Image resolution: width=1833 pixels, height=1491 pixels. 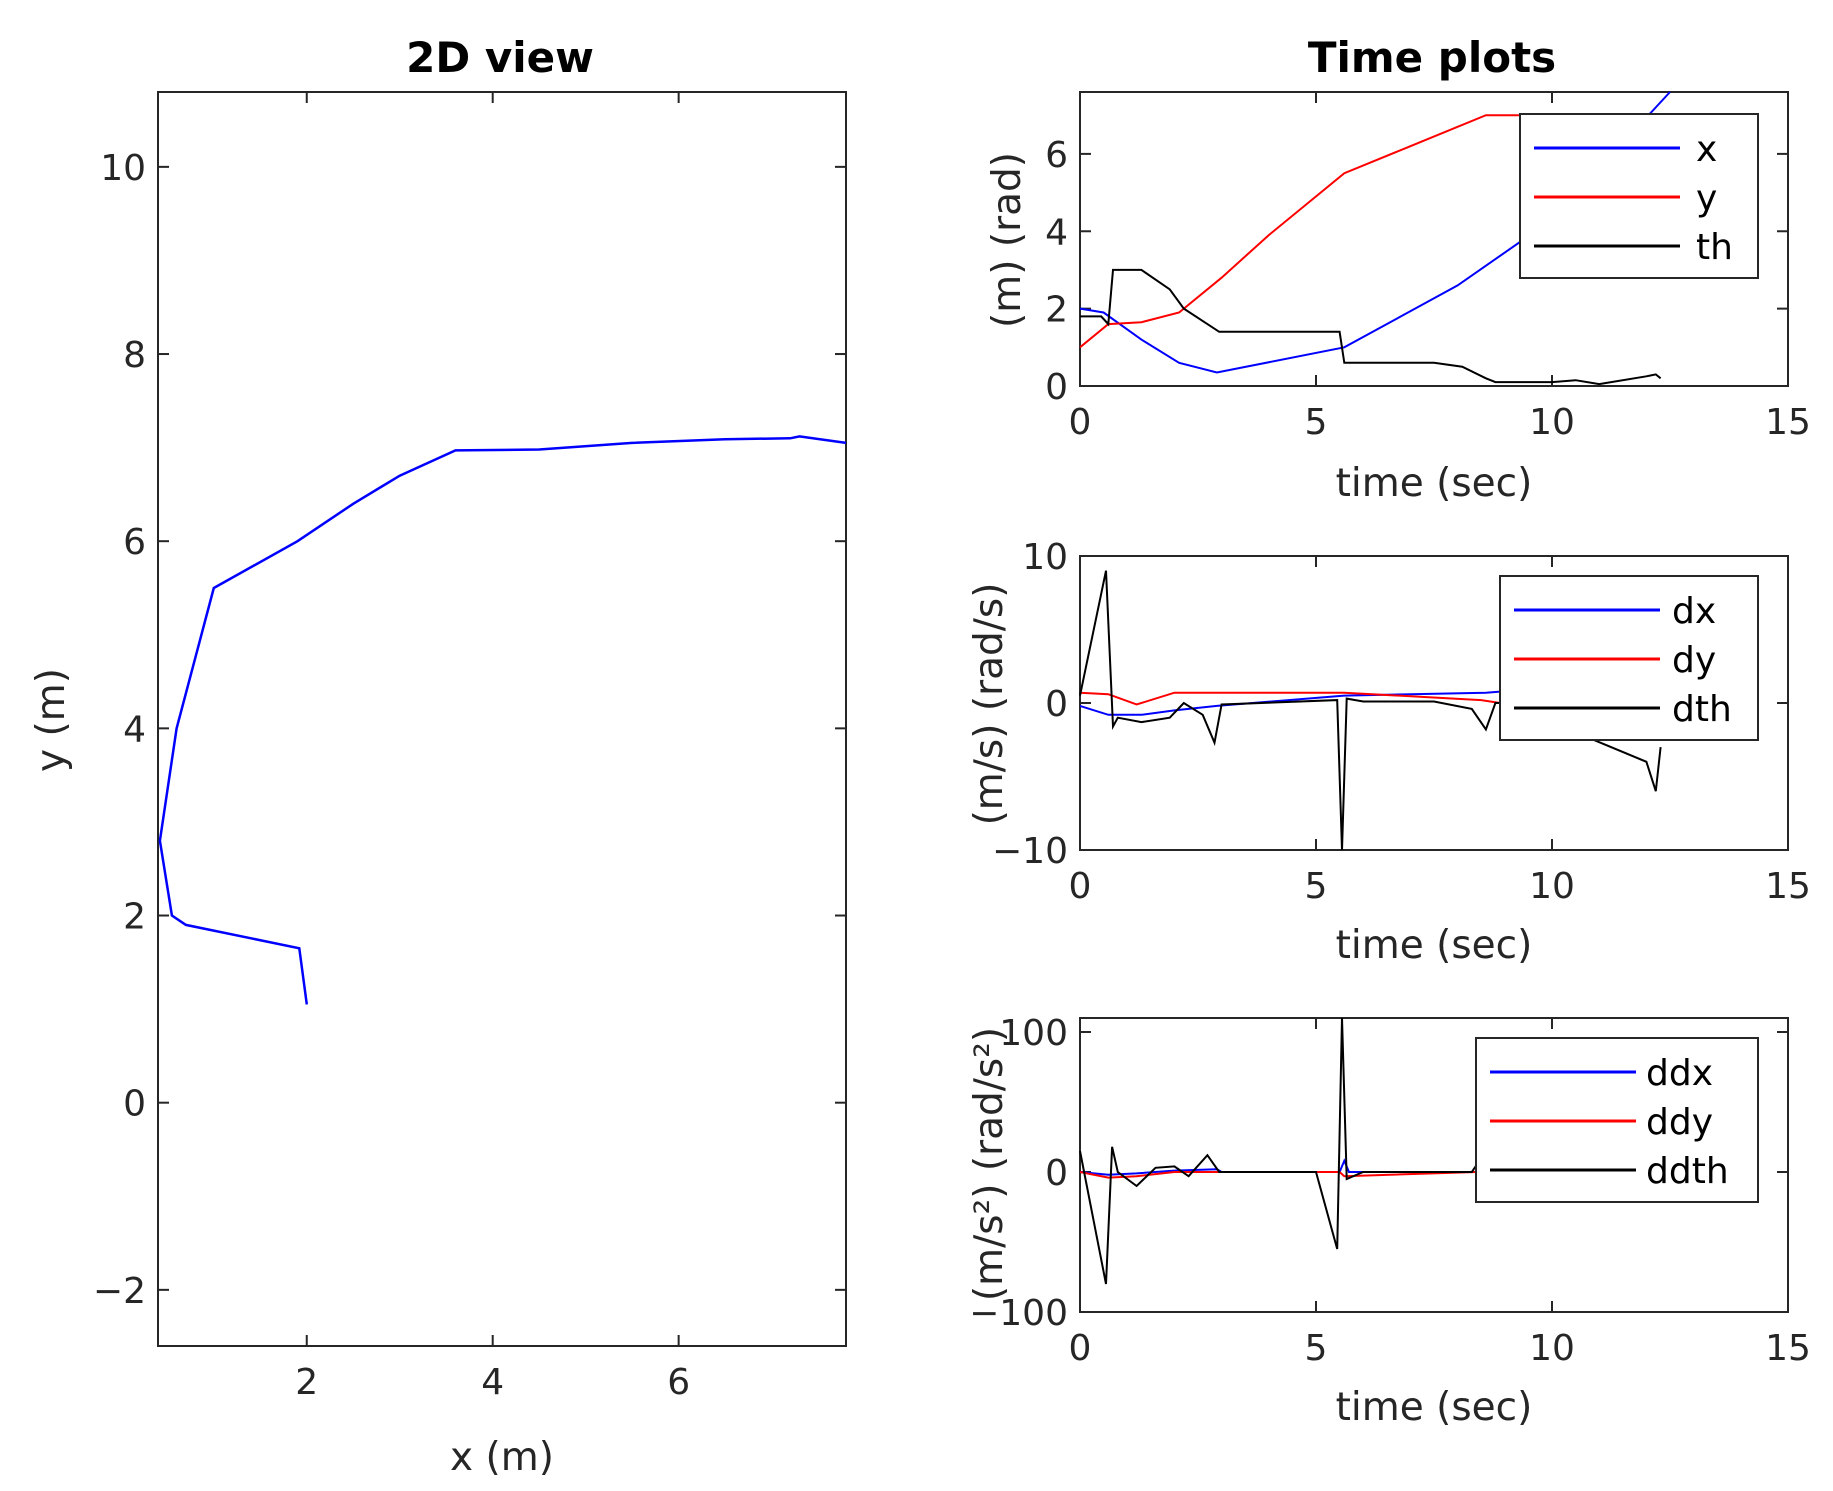 I want to click on y-tick-label: −10, so click(x=1030, y=851).